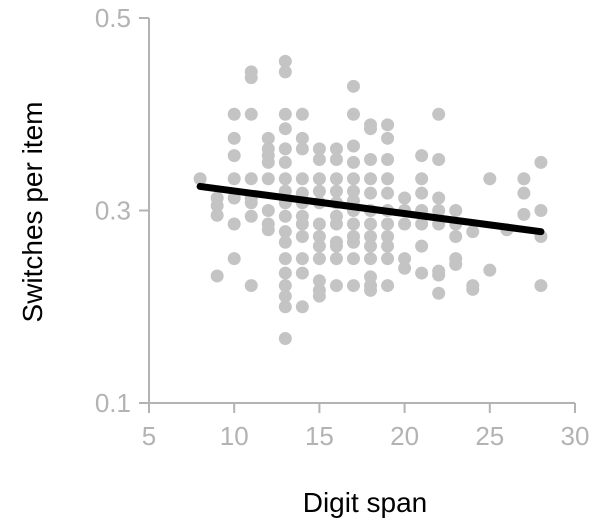  What do you see at coordinates (149, 436) in the screenshot?
I see `x-tick-label: 5` at bounding box center [149, 436].